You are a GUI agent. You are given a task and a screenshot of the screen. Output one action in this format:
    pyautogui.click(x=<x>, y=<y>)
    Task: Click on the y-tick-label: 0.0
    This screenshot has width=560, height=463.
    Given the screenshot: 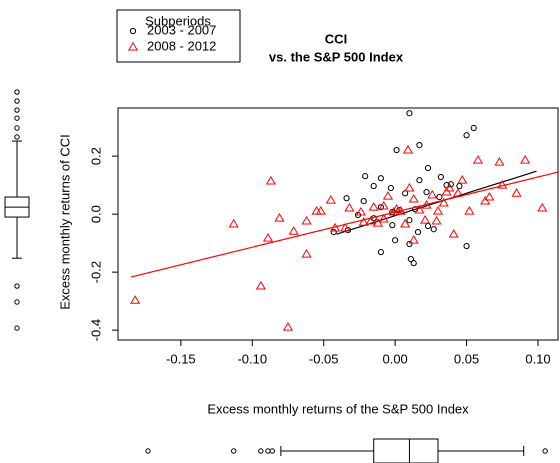 What is the action you would take?
    pyautogui.click(x=95, y=214)
    